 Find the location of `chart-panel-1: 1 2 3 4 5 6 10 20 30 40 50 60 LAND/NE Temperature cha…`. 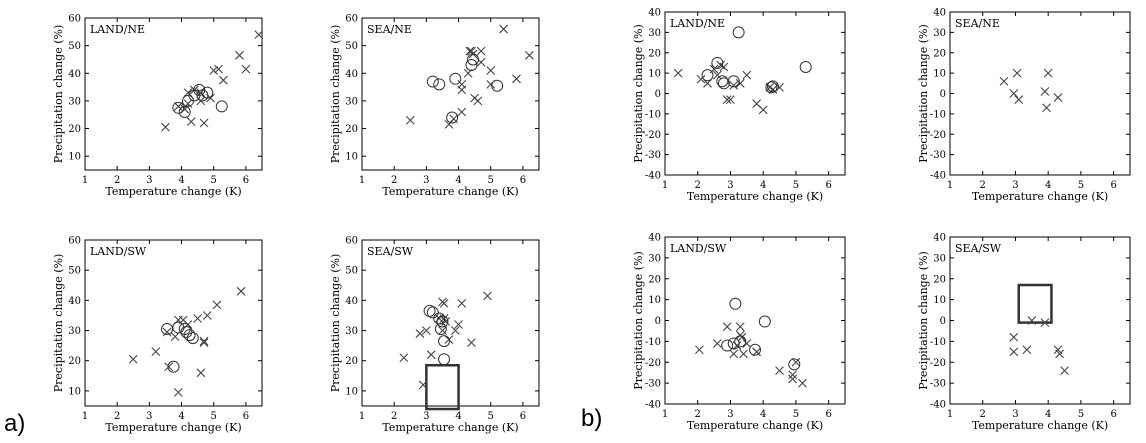

chart-panel-1: 1 2 3 4 5 6 10 20 30 40 50 60 LAND/NE Temperature cha… is located at coordinates (158, 106).